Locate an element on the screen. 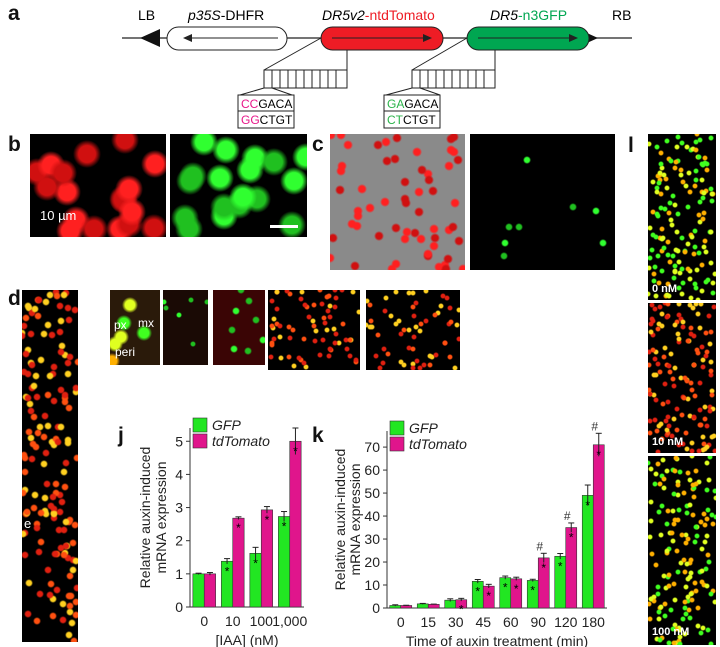 Image resolution: width=720 pixels, height=647 pixels. y-tick-label: 70 is located at coordinates (372, 447).